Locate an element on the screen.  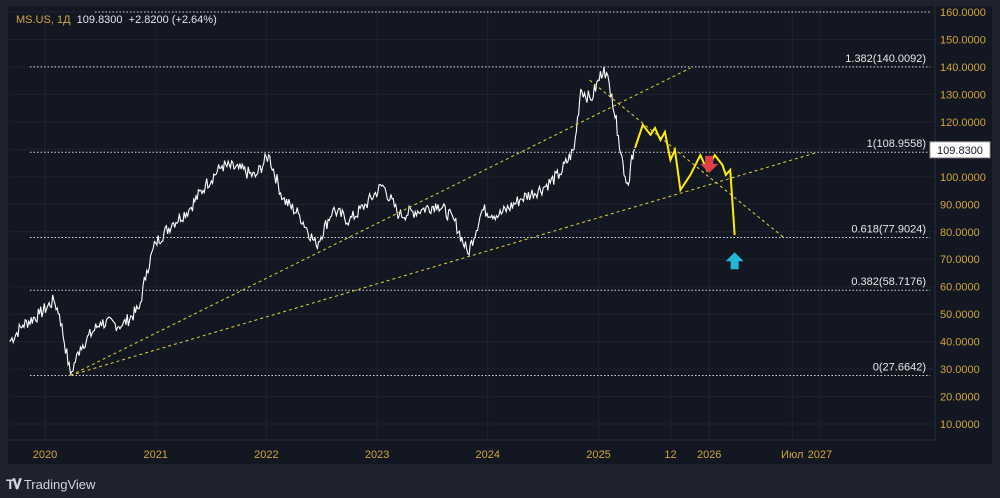
x-tick-label: 2027 is located at coordinates (820, 455).